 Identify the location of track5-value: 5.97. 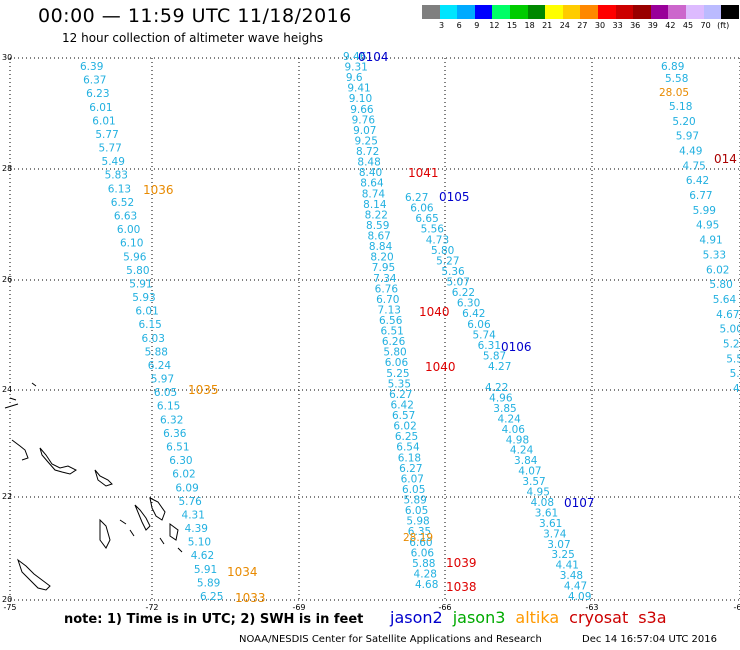
(687, 137).